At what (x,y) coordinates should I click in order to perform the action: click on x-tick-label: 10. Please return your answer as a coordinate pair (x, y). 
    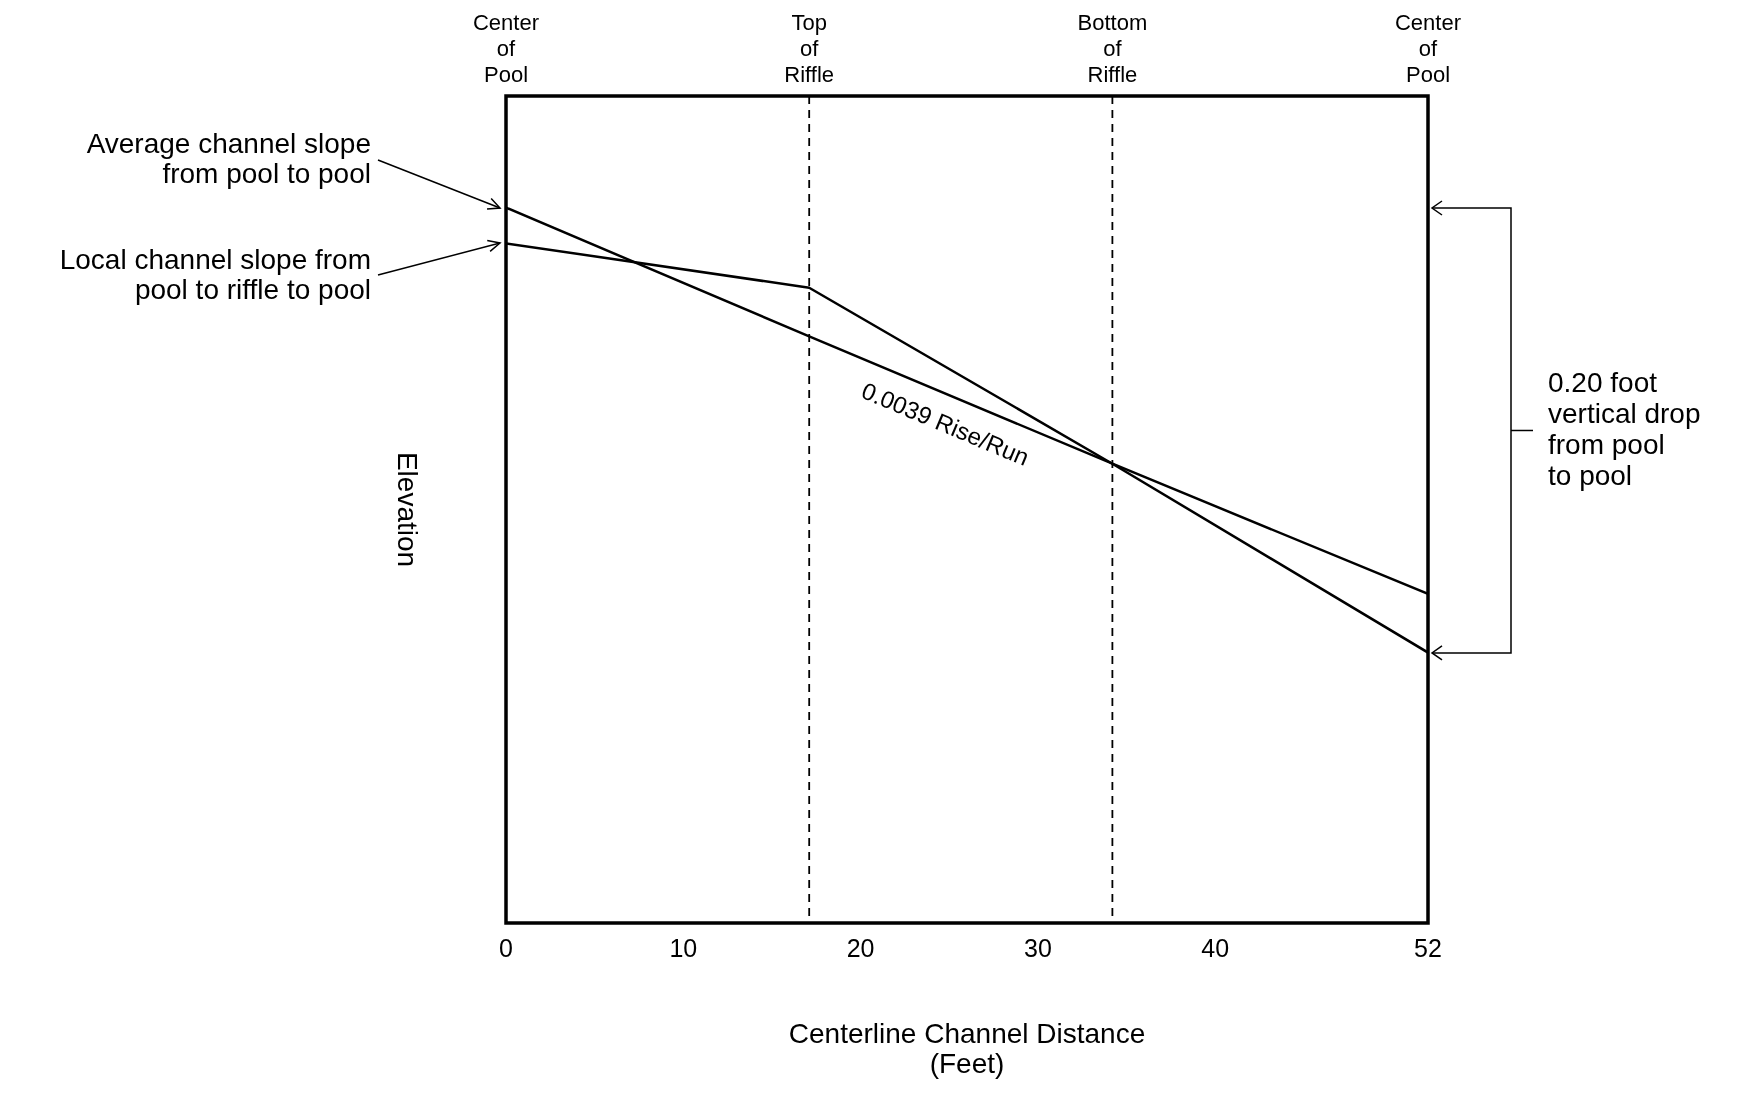
    Looking at the image, I should click on (683, 947).